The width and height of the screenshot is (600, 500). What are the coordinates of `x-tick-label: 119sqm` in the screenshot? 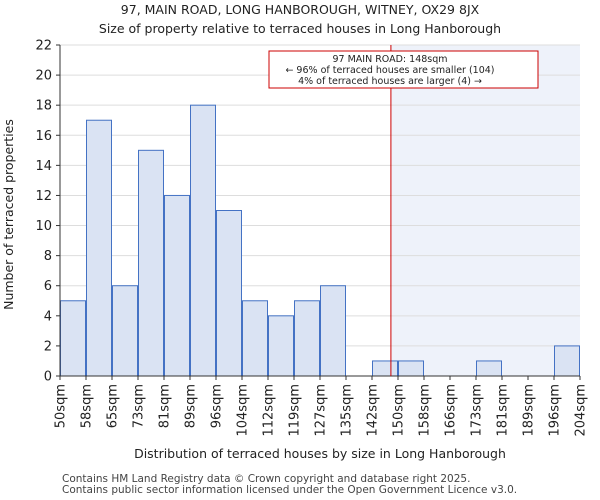 It's located at (295, 410).